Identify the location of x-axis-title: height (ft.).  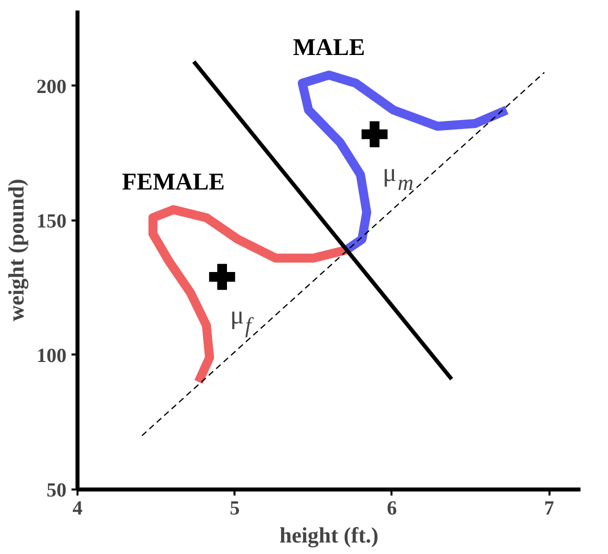
(329, 535).